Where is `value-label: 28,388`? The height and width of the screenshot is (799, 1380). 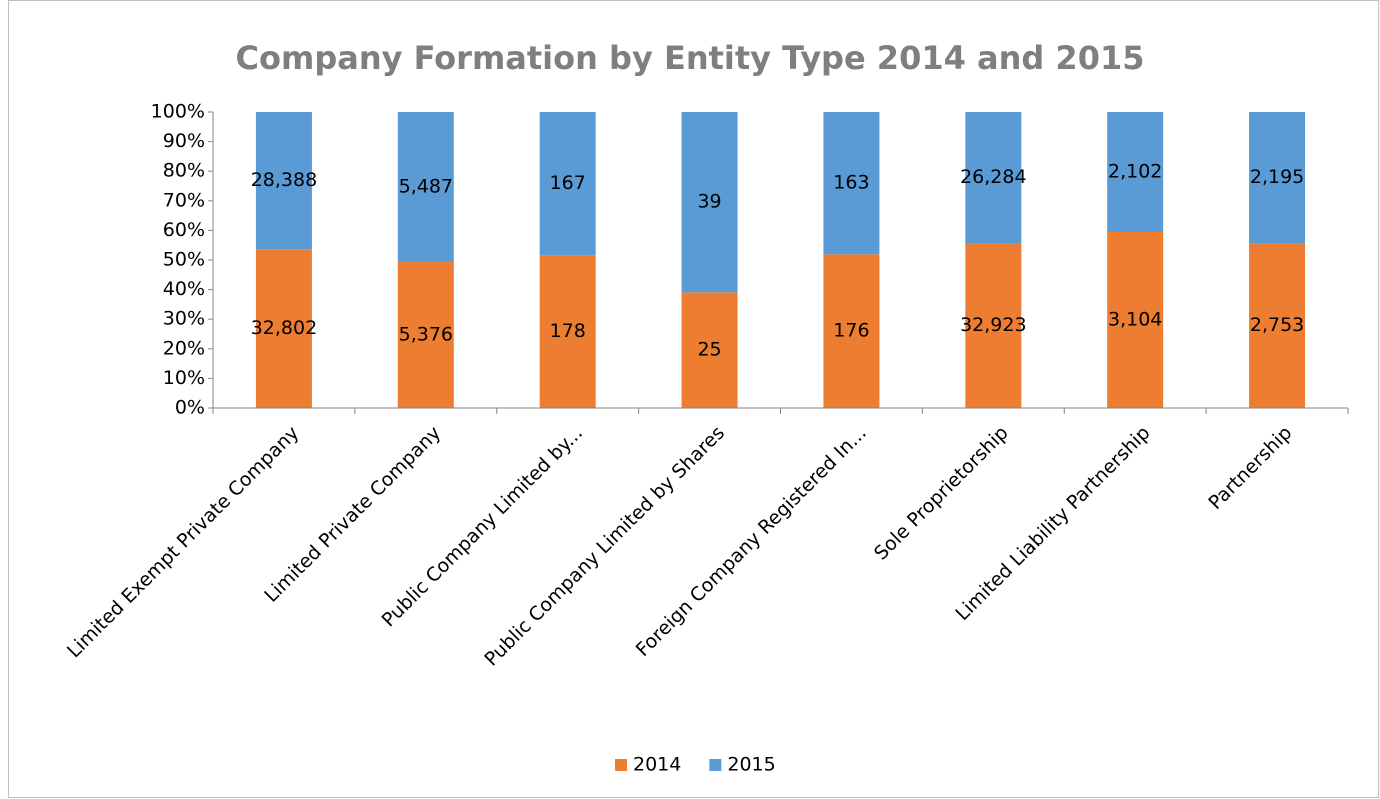
value-label: 28,388 is located at coordinates (284, 180).